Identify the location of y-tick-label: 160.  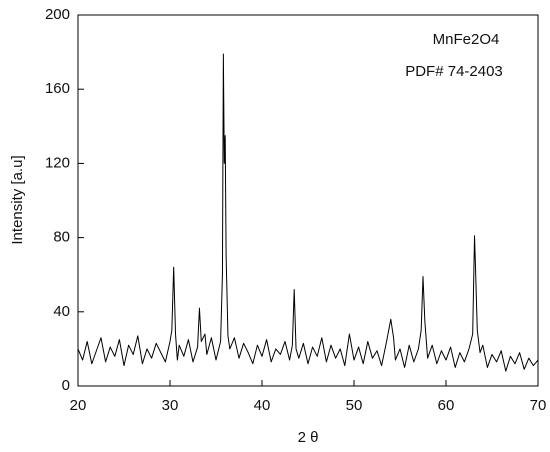
(57, 88).